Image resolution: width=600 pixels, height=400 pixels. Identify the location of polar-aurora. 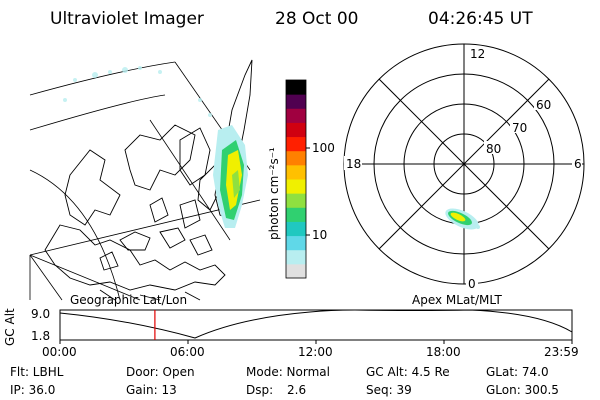
(462, 219).